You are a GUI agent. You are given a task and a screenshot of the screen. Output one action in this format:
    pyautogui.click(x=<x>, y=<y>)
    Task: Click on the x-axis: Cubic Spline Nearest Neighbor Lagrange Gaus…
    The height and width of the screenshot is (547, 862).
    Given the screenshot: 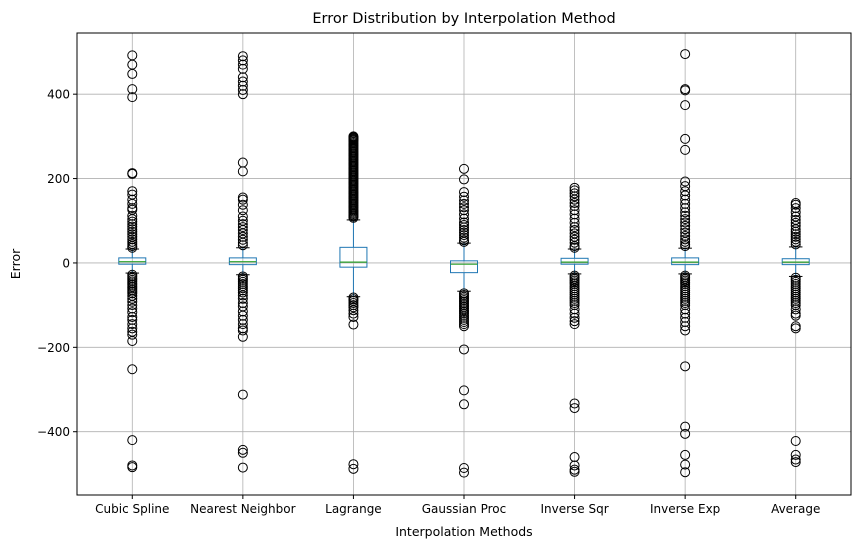 What is the action you would take?
    pyautogui.click(x=457, y=505)
    